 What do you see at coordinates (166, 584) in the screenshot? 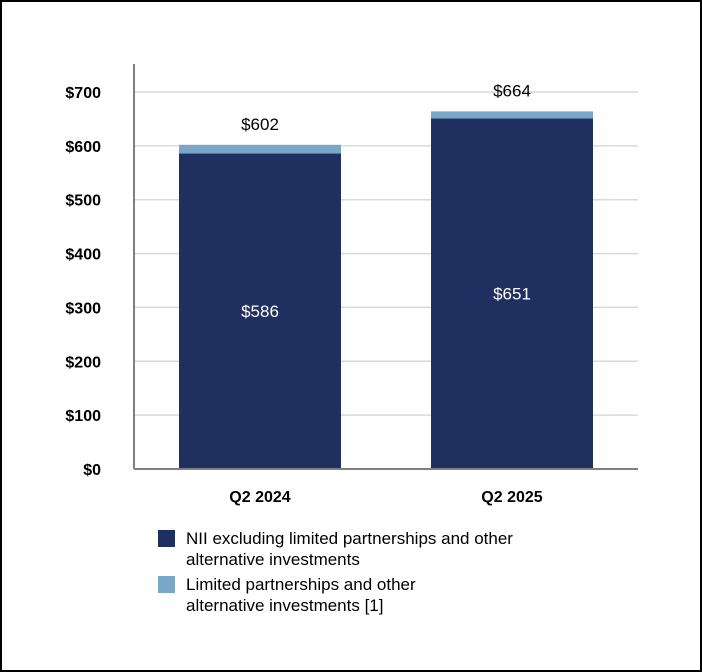
I see `legend-swatch-limited-partnerships` at bounding box center [166, 584].